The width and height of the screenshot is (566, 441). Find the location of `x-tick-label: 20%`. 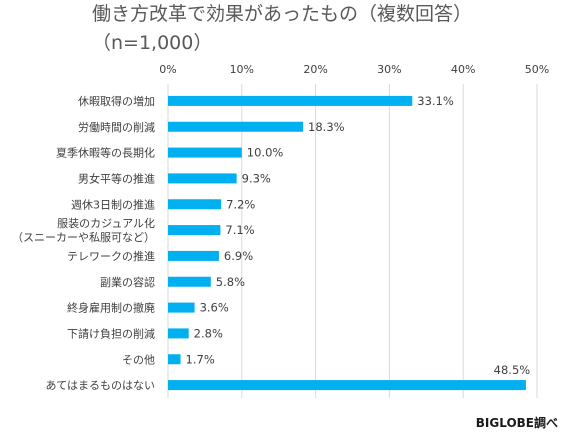

x-tick-label: 20% is located at coordinates (315, 69).